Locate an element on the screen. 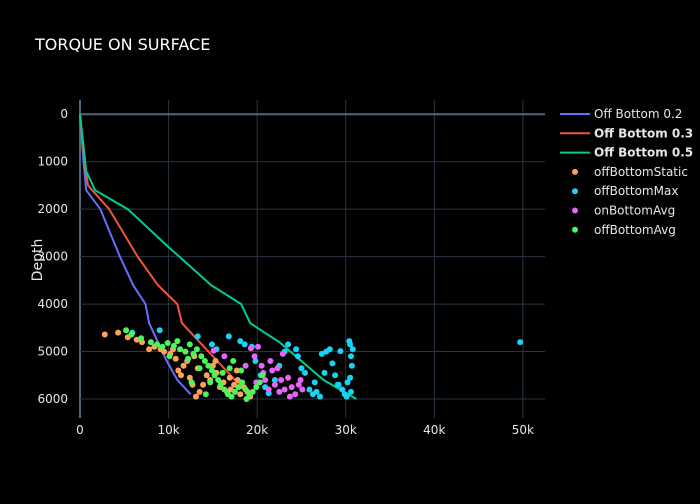 The height and width of the screenshot is (504, 700). legend-item-off-bottom-0-2: Off Bottom 0.2 is located at coordinates (621, 114).